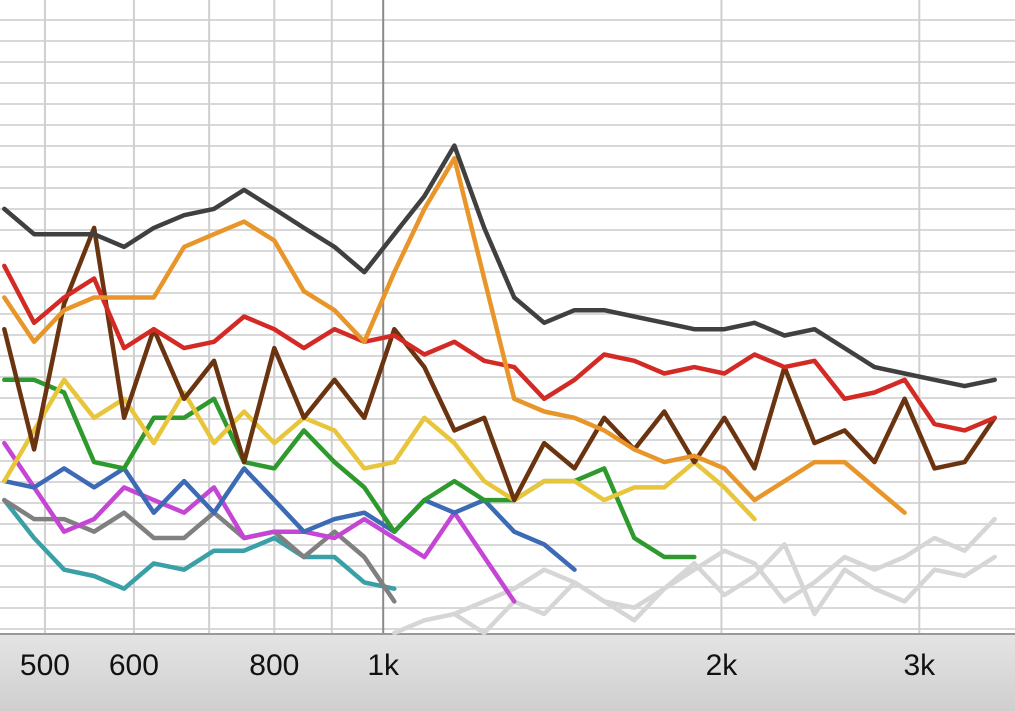 This screenshot has width=1015, height=711. What do you see at coordinates (45, 665) in the screenshot?
I see `x-tick-label: 500` at bounding box center [45, 665].